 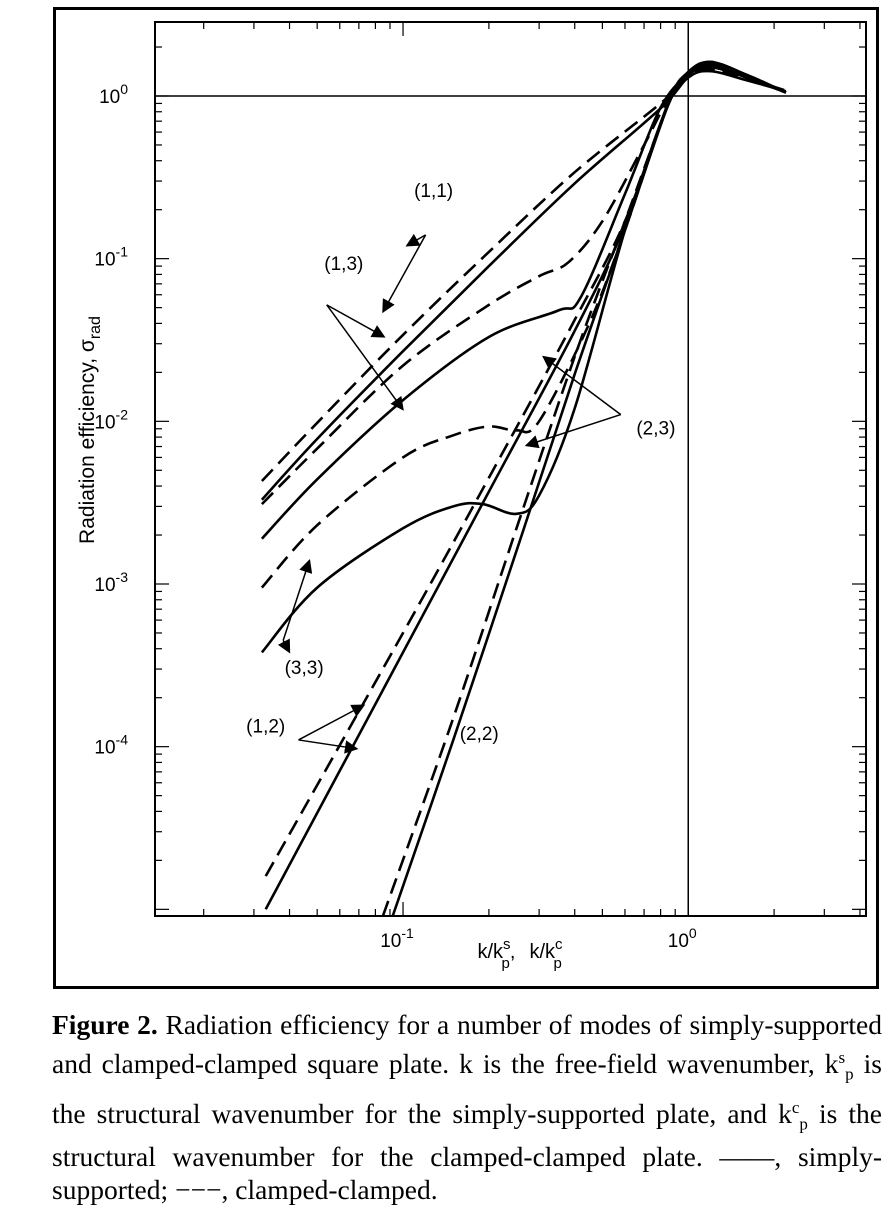 What do you see at coordinates (682, 938) in the screenshot?
I see `x-tick-label: 10⁰` at bounding box center [682, 938].